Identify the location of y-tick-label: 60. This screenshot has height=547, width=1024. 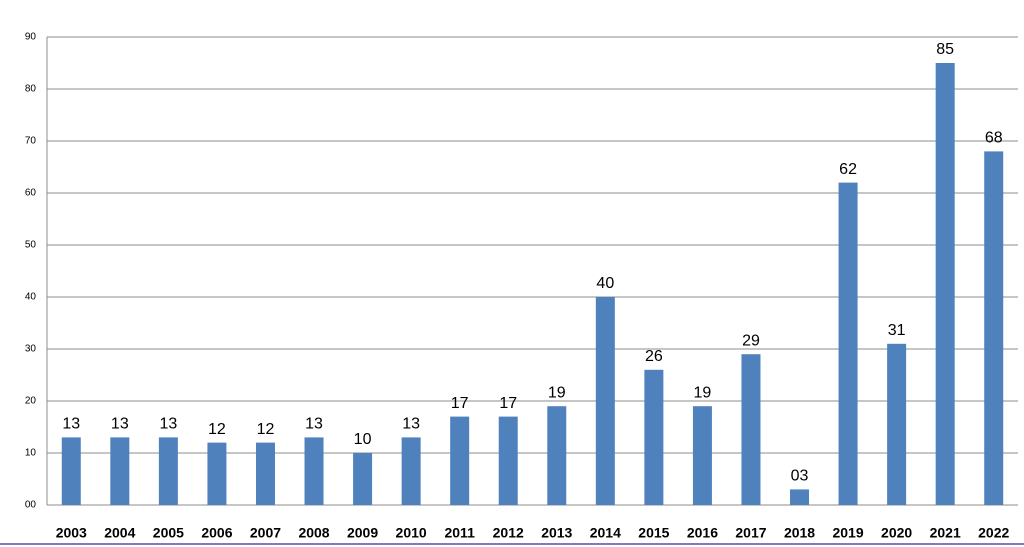
(31, 193).